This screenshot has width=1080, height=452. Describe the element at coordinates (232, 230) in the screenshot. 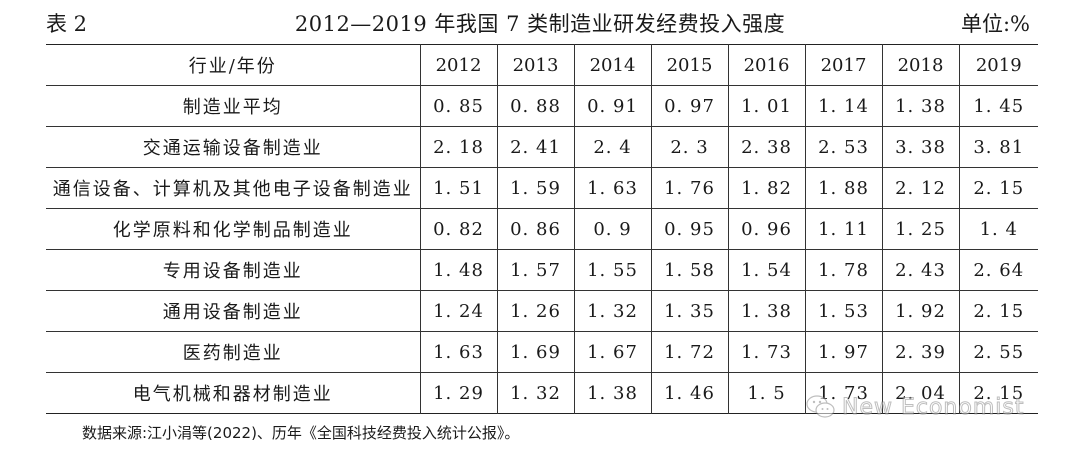

I see `industry-cell: 化学原料和化学制品制造业` at that location.